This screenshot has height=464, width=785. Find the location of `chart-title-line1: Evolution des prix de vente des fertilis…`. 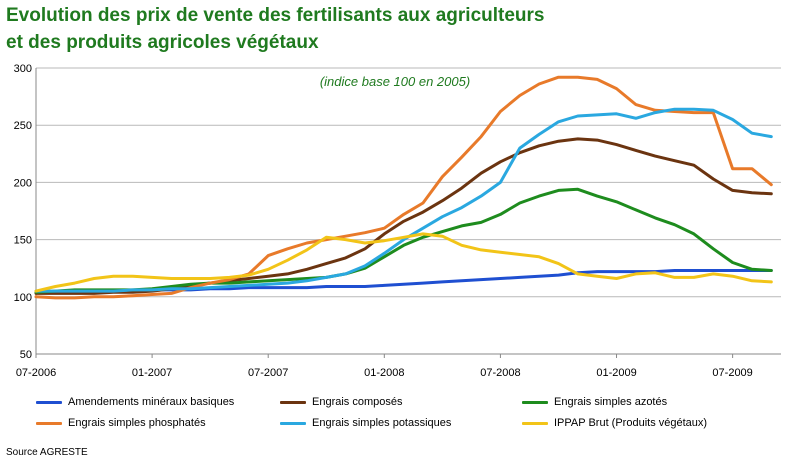

chart-title-line1: Evolution des prix de vente des fertilis… is located at coordinates (275, 15).